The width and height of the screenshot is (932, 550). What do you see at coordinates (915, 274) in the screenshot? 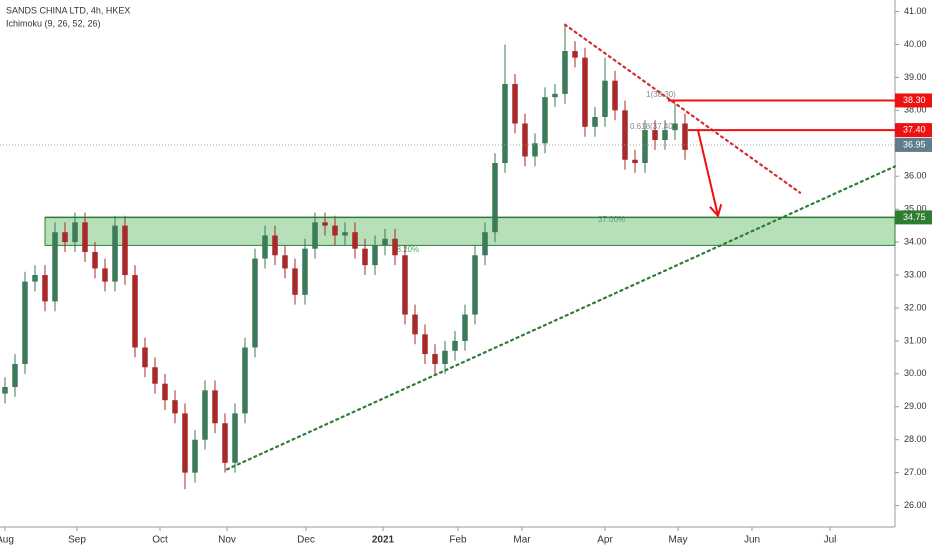
I see `y-tick-label: 33.00` at bounding box center [915, 274].